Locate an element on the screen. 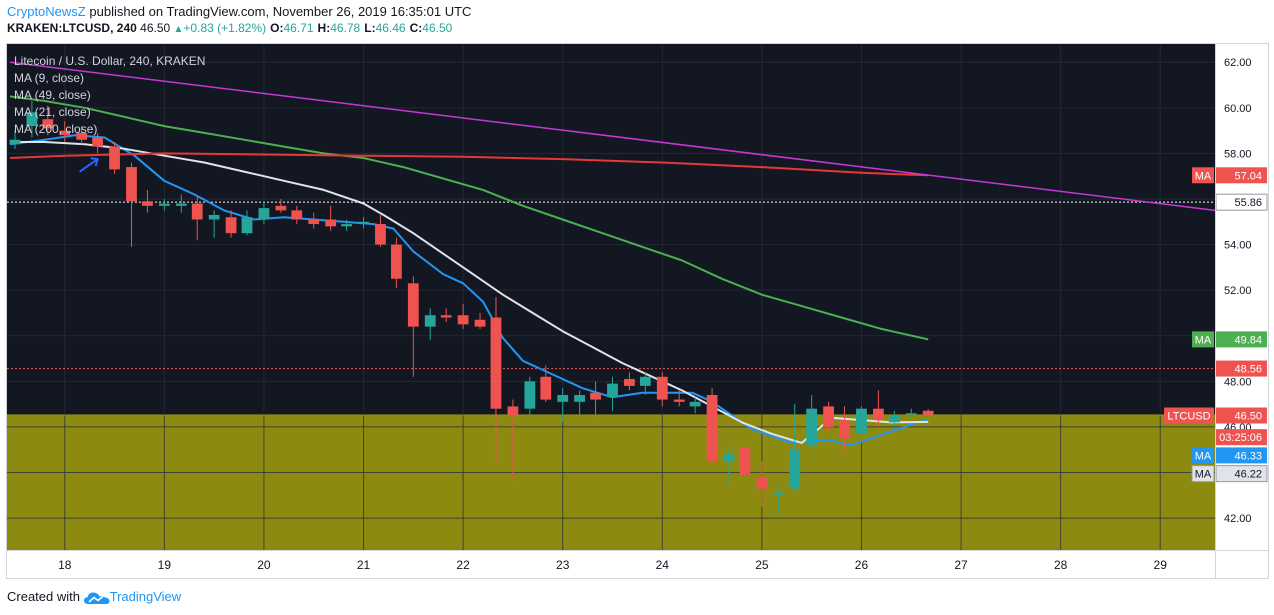 This screenshot has width=1274, height=615. x-tick-label: 28 is located at coordinates (1061, 565).